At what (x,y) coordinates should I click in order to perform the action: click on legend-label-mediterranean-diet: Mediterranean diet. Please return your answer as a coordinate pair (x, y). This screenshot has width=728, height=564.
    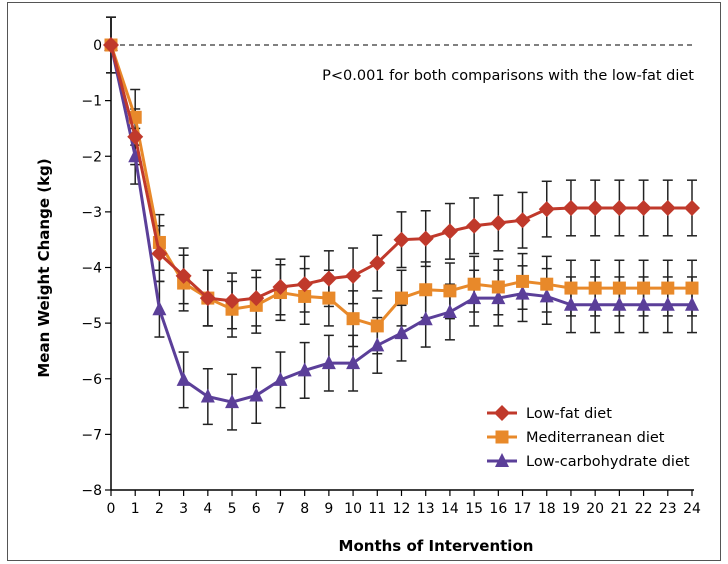
    Looking at the image, I should click on (595, 438).